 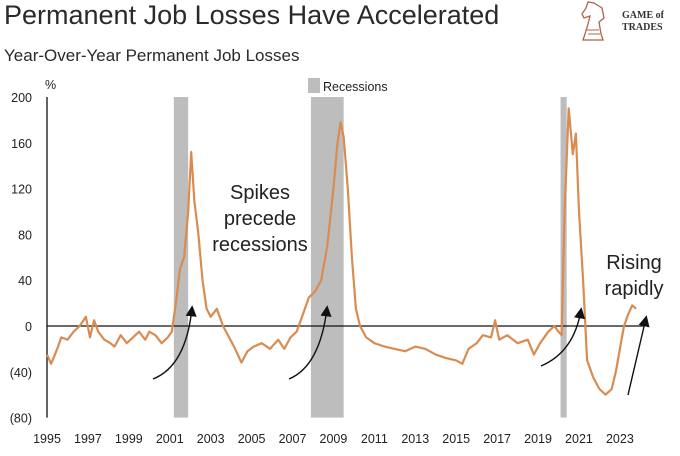 I want to click on x-tick-label: 2011, so click(x=374, y=439).